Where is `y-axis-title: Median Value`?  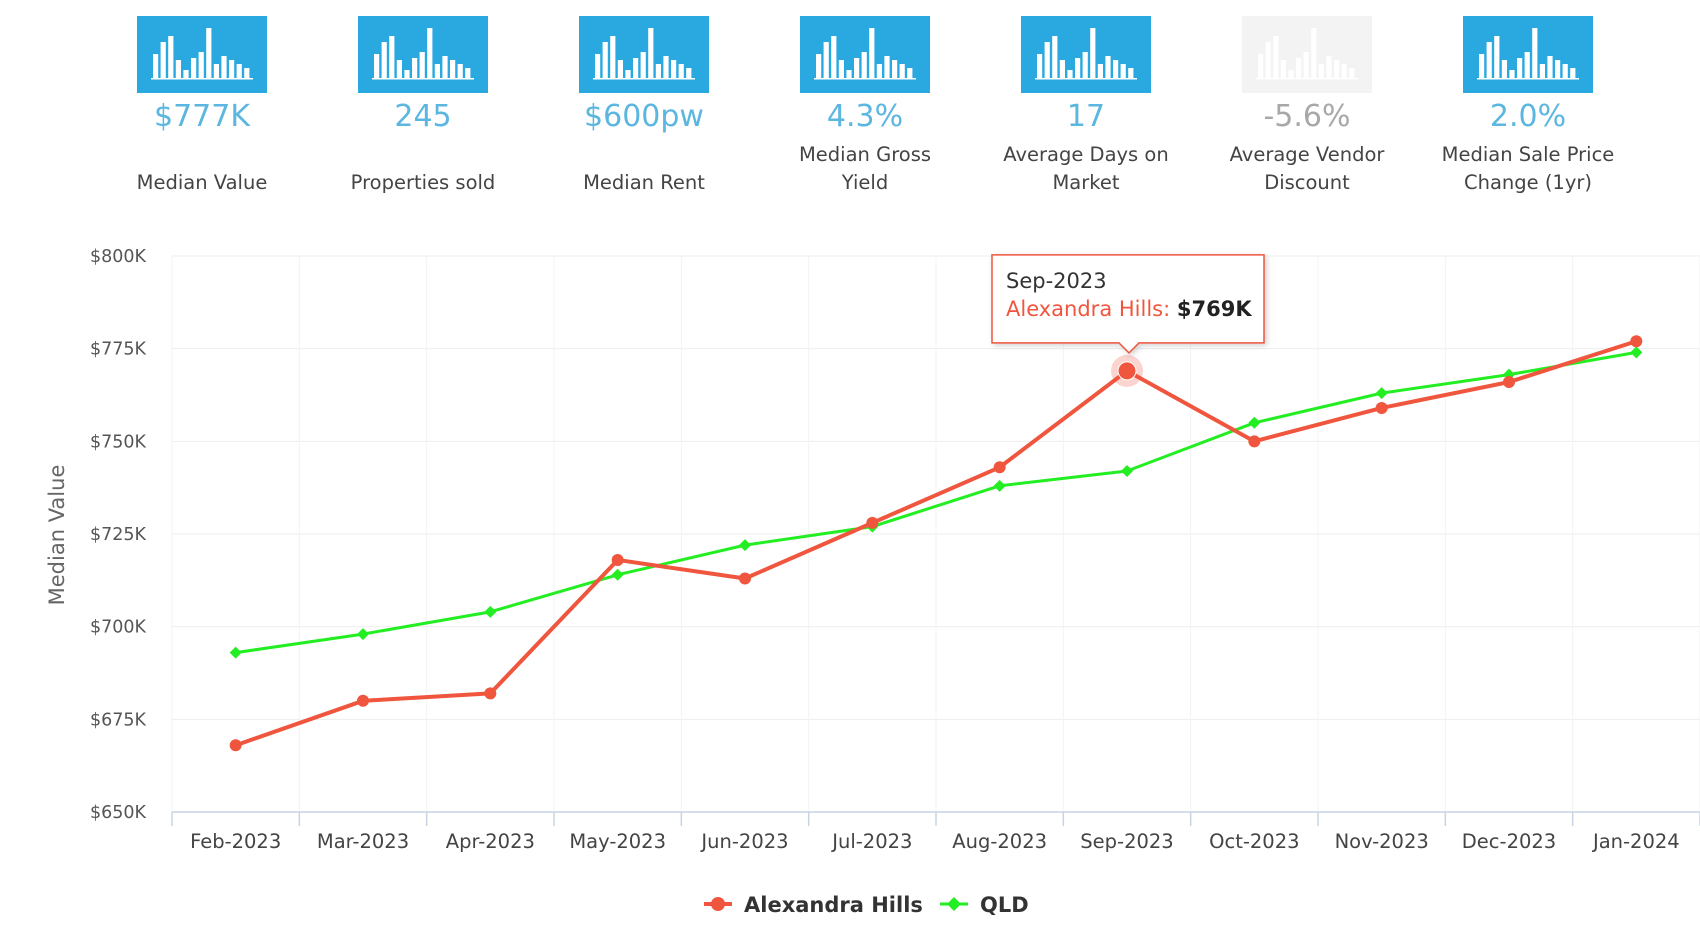
y-axis-title: Median Value is located at coordinates (57, 535).